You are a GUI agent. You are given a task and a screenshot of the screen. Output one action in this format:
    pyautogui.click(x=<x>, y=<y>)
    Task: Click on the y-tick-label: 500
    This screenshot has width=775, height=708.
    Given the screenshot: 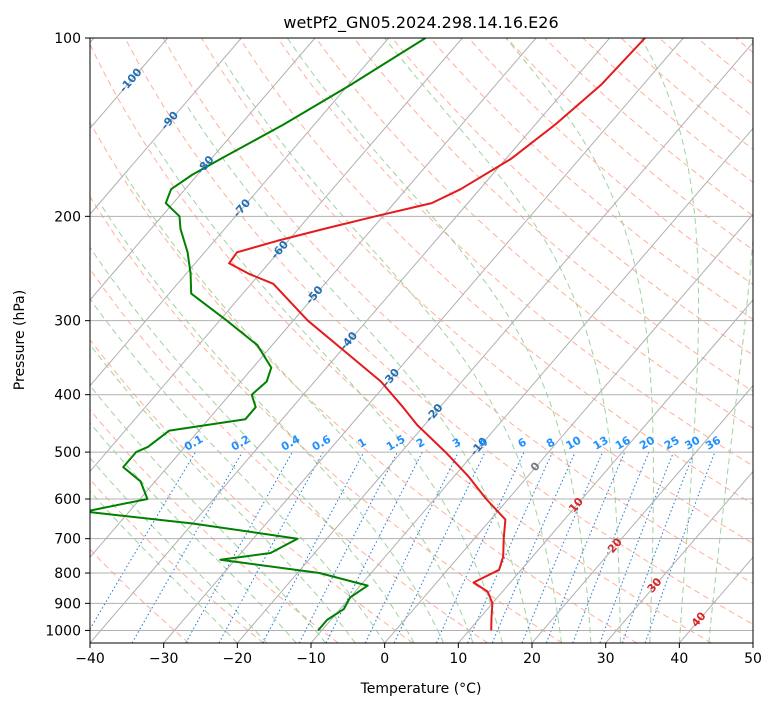 What is the action you would take?
    pyautogui.click(x=67, y=453)
    